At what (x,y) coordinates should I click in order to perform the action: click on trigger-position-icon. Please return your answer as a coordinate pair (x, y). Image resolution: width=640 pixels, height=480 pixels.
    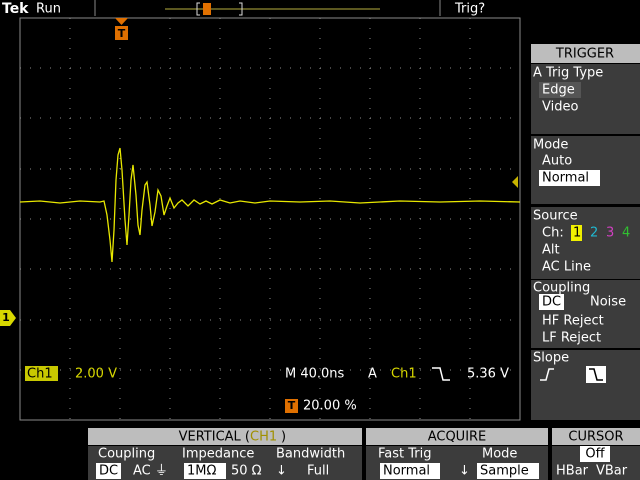
    Looking at the image, I should click on (291, 406).